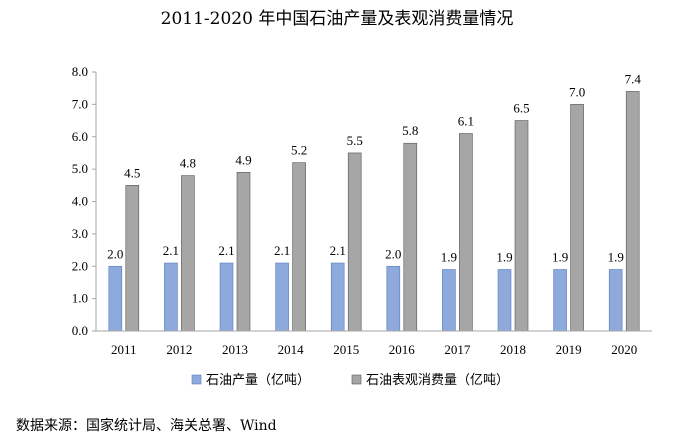 This screenshot has width=674, height=440. What do you see at coordinates (337, 19) in the screenshot?
I see `chart-title: 2011-2020 年中国石油产量及表观消费量情况` at bounding box center [337, 19].